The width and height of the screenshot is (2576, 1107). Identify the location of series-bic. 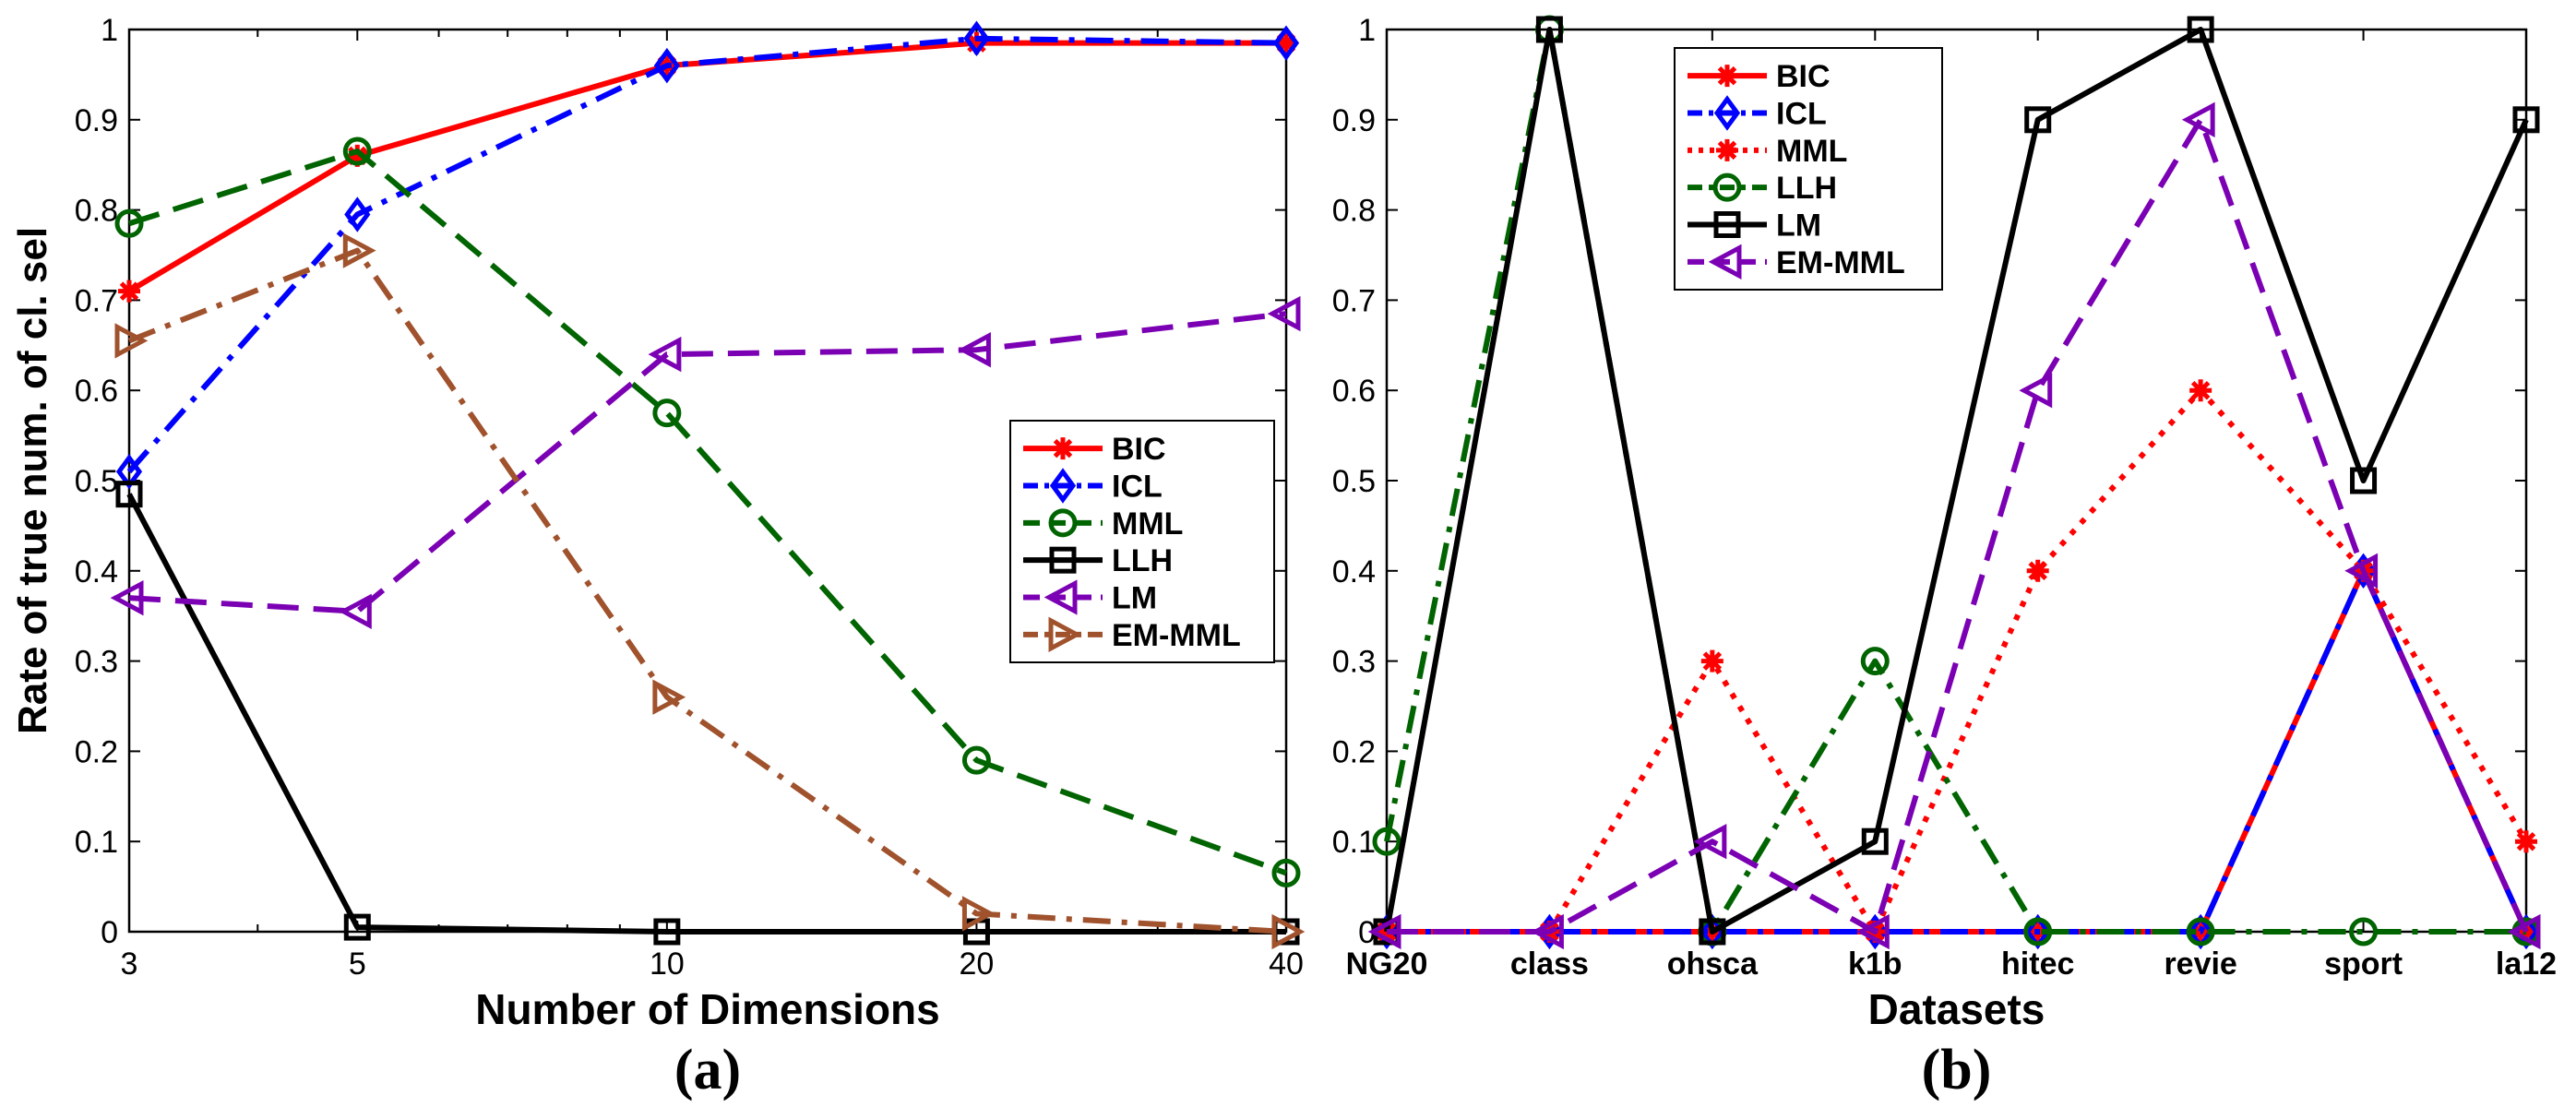
(707, 167).